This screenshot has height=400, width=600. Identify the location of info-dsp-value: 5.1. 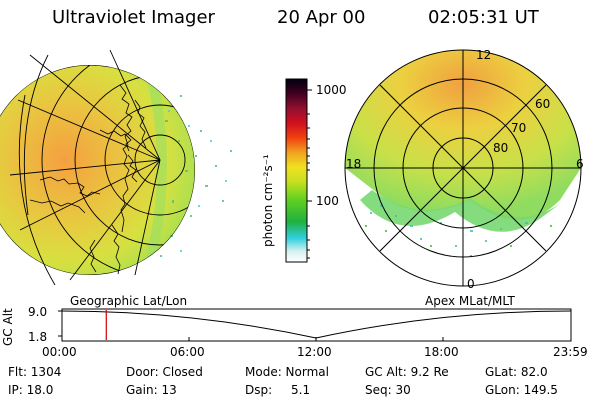
(301, 390).